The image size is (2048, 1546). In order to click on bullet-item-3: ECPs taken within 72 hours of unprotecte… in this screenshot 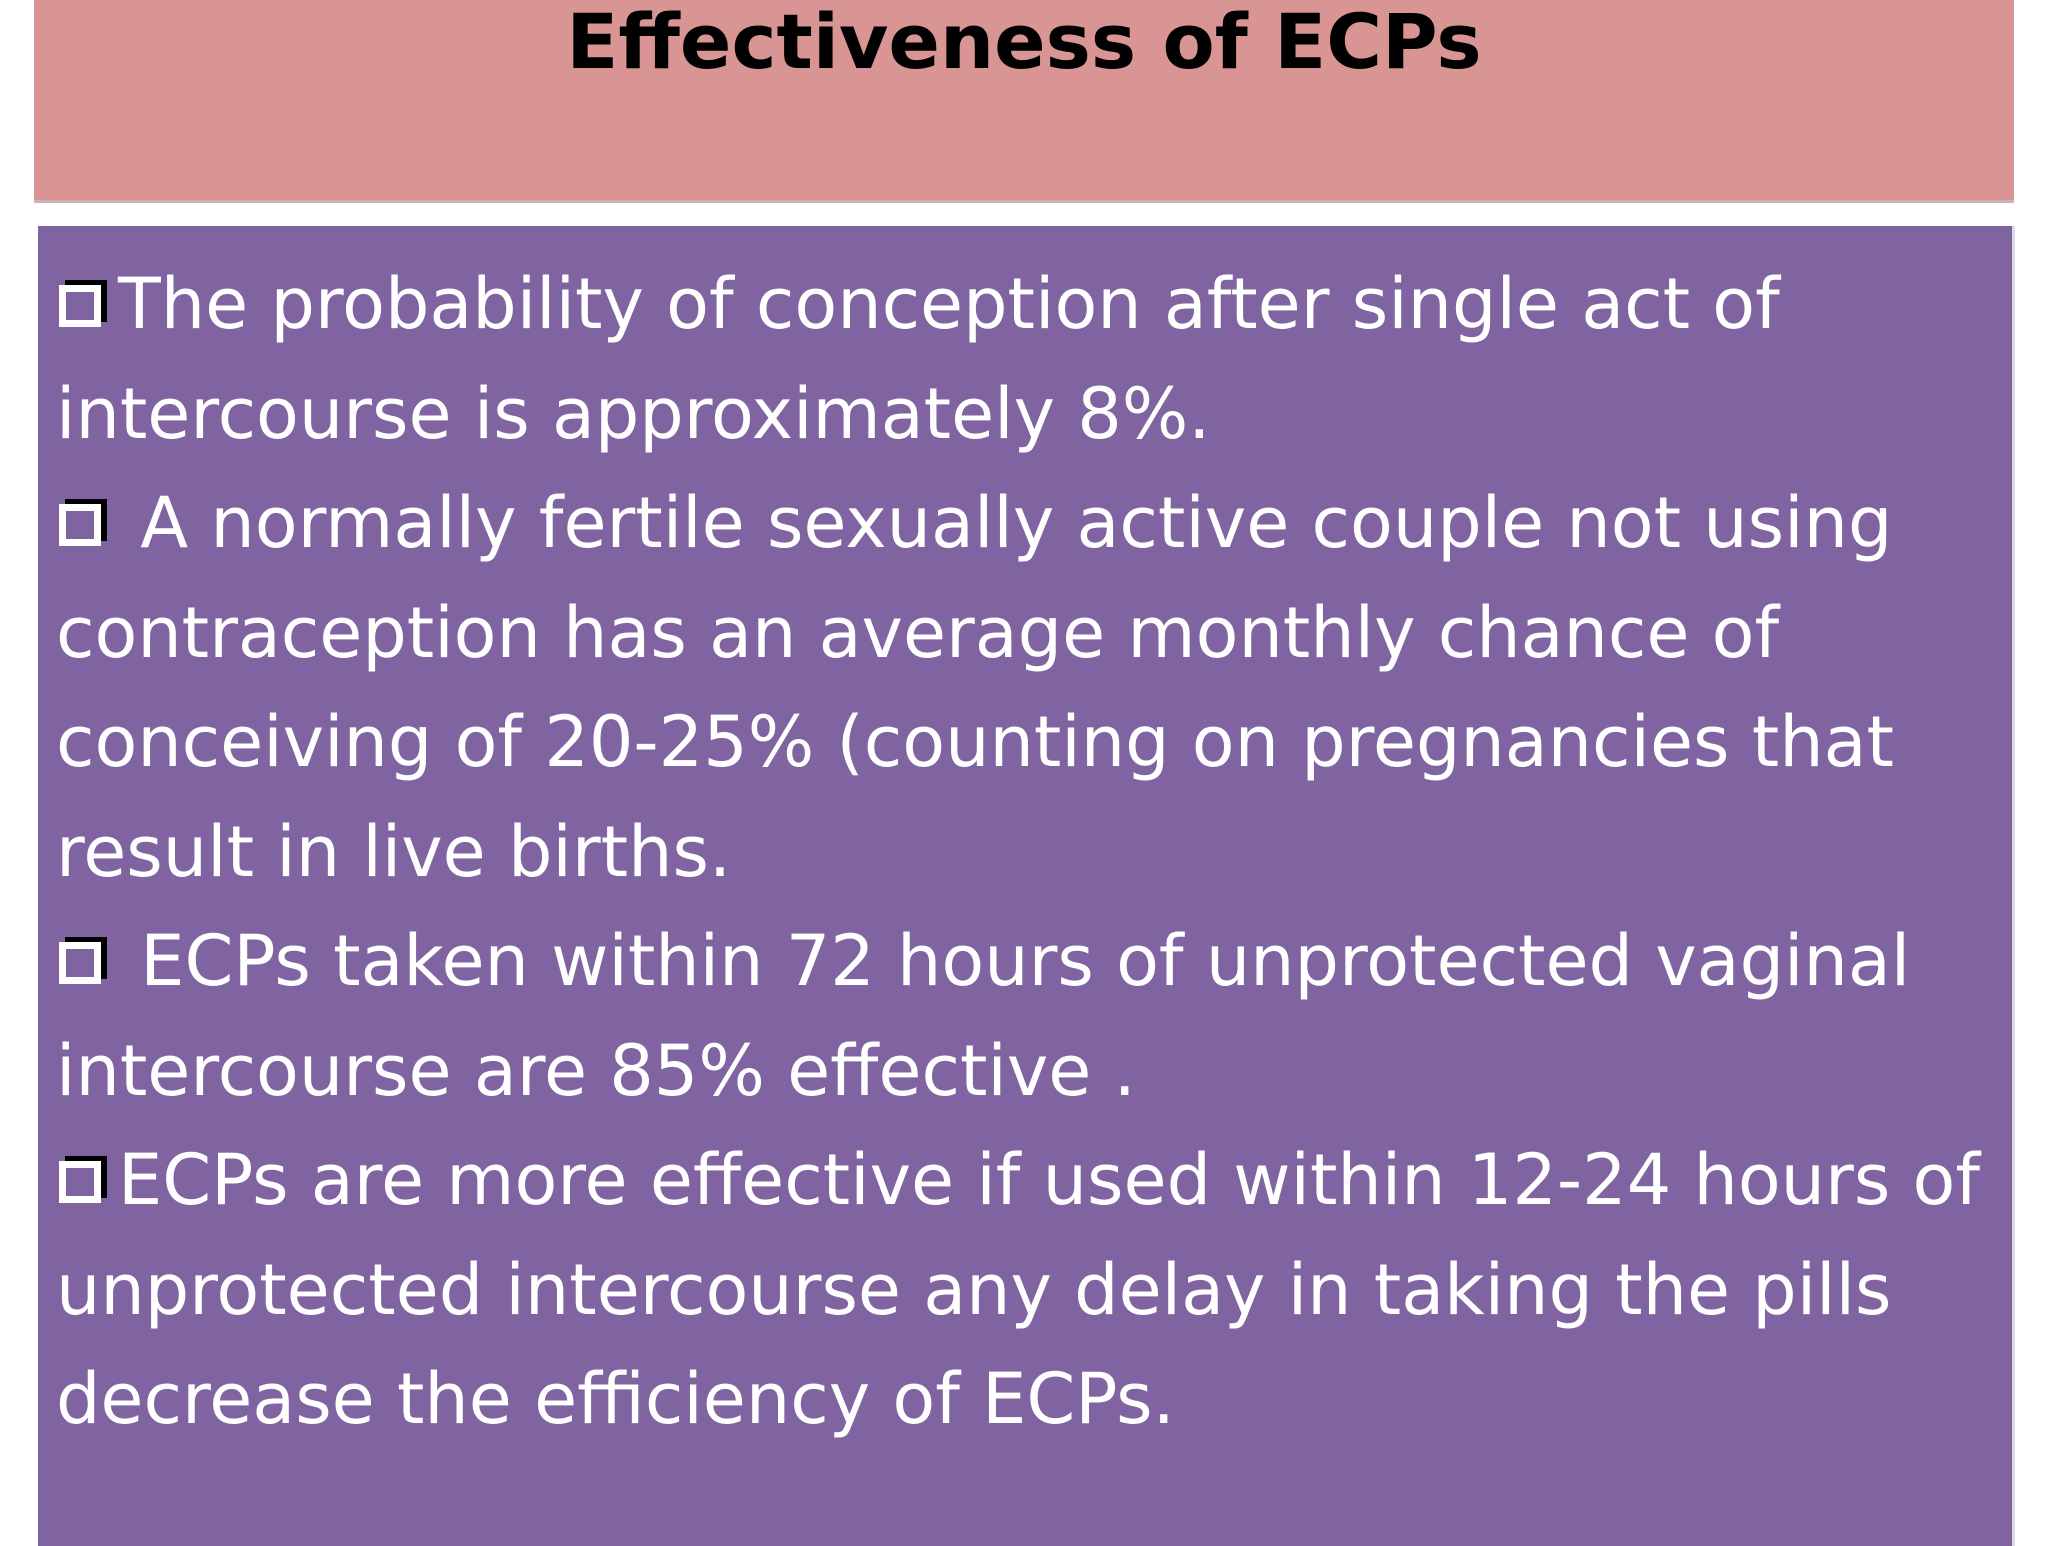, I will do `click(1030, 1016)`.